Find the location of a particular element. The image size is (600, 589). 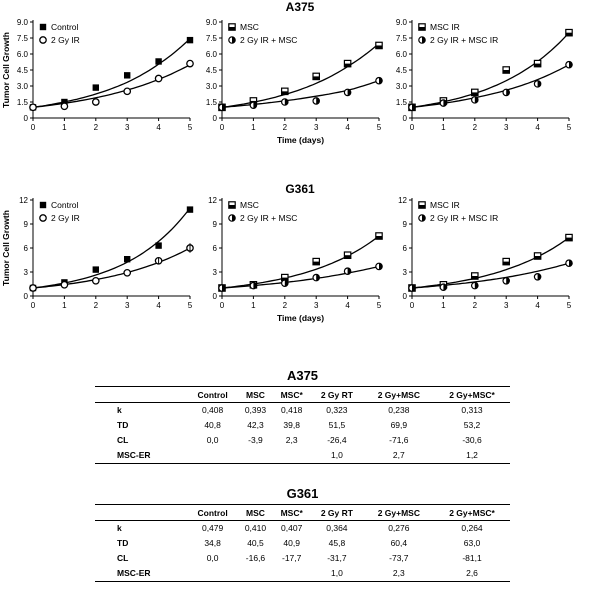

y-axis-label: Tumor Cell Growth is located at coordinates (6, 248).